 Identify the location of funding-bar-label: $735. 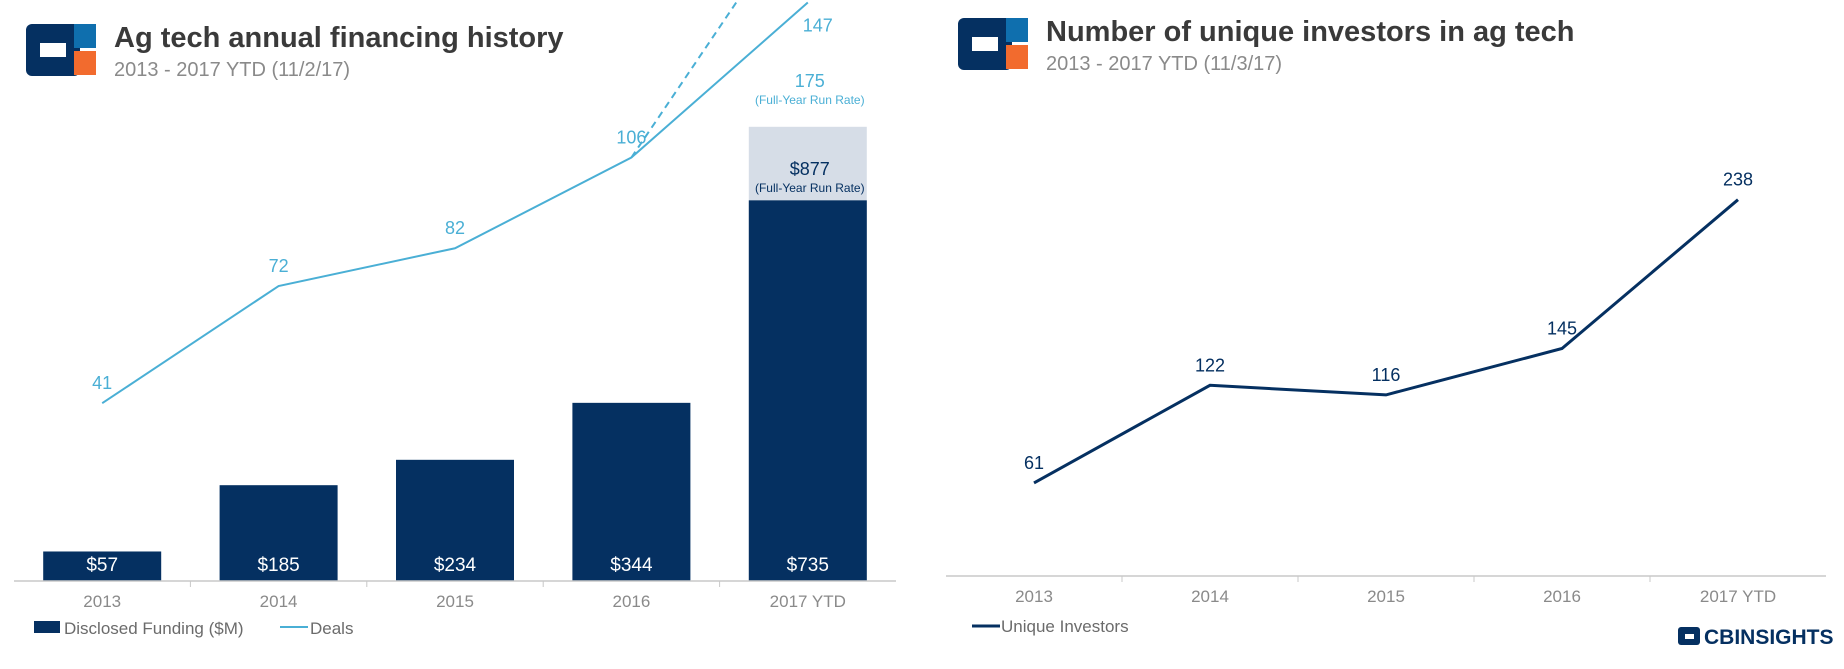
(808, 565).